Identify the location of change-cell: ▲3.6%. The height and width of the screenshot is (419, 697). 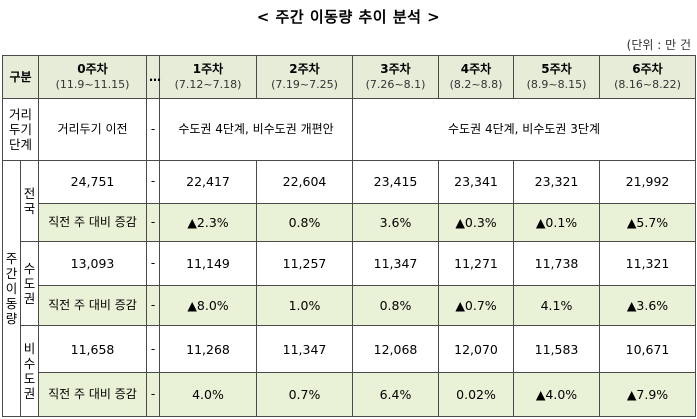
(647, 306).